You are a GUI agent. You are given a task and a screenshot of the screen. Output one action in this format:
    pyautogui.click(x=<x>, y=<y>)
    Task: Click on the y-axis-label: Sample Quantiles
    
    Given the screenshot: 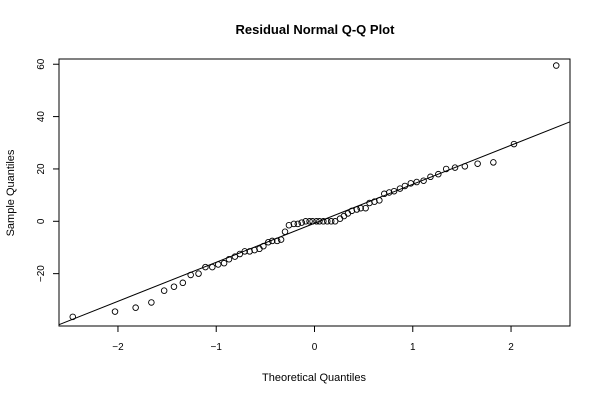 What is the action you would take?
    pyautogui.click(x=11, y=192)
    